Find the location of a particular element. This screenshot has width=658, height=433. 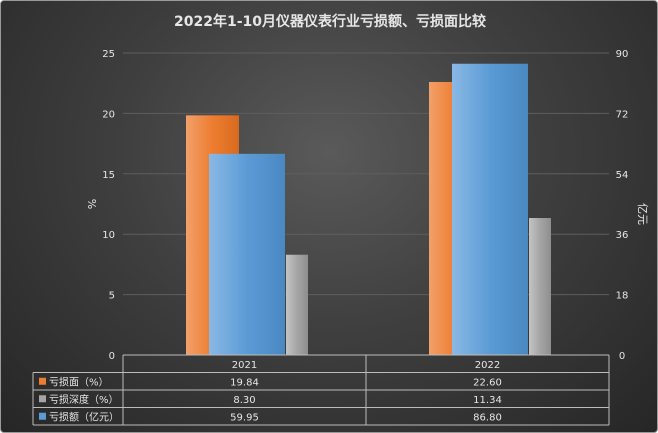

table-value: 22.60 is located at coordinates (487, 382).